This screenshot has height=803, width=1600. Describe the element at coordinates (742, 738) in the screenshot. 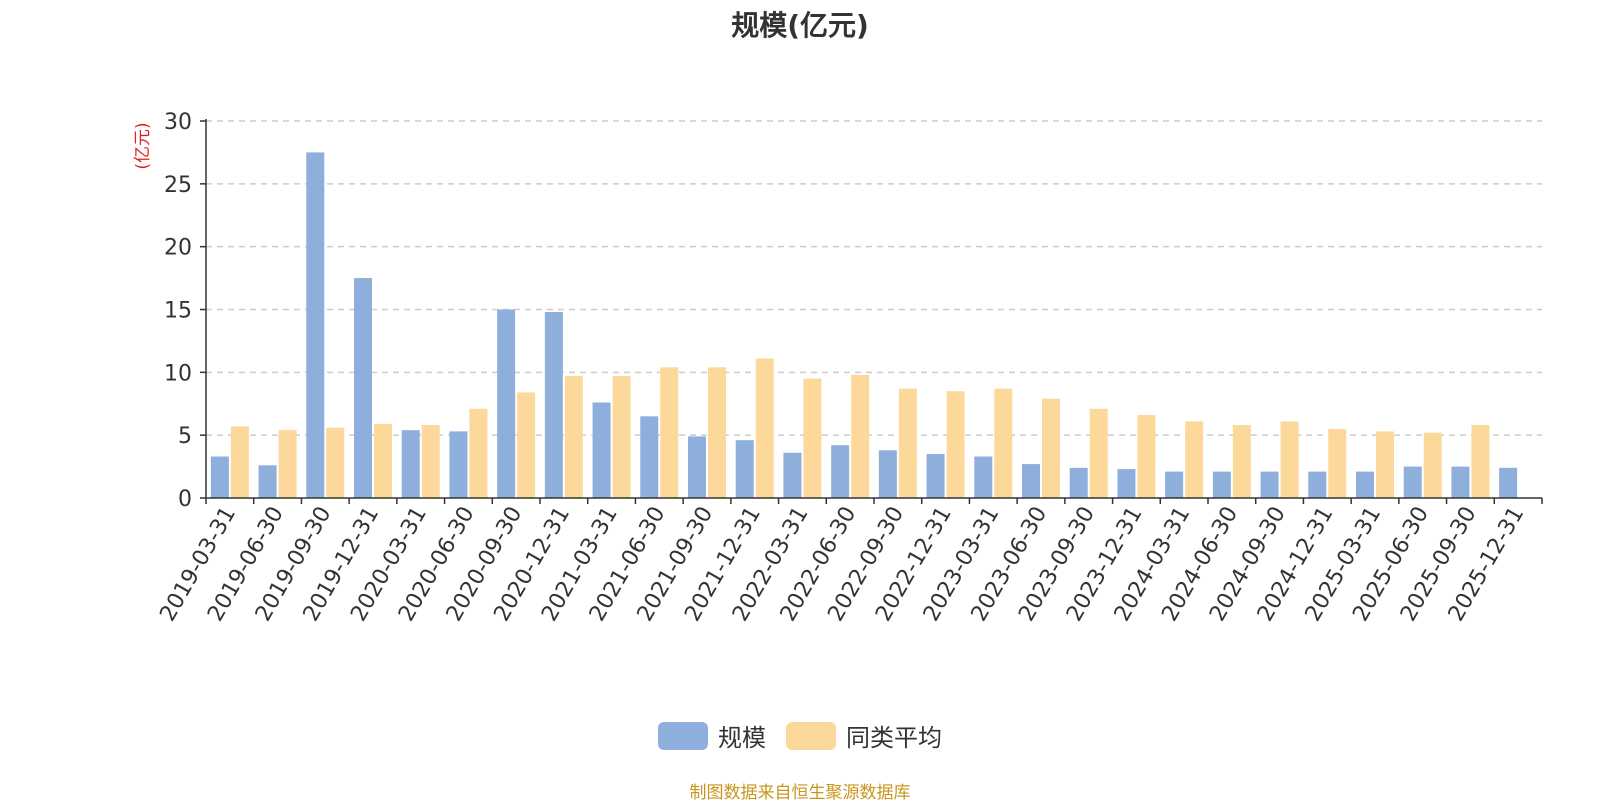

I see `legend-label-scale: 规模` at that location.